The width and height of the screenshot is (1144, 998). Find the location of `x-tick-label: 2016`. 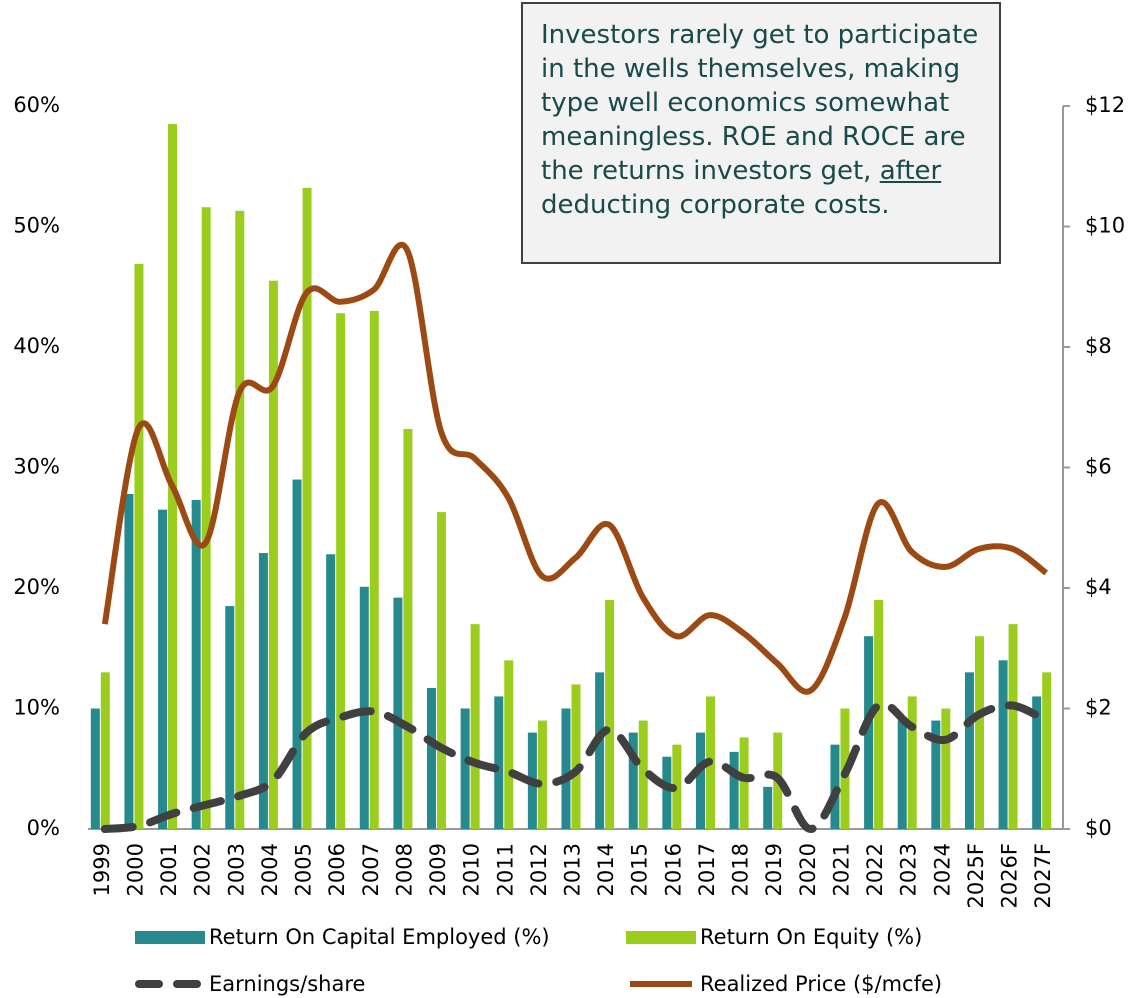

x-tick-label: 2016 is located at coordinates (673, 869).